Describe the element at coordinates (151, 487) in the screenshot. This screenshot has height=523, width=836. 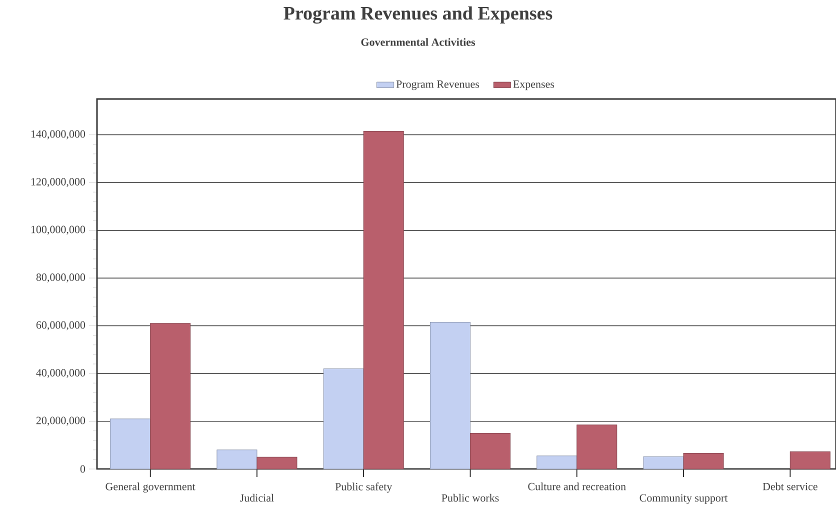
I see `x-tick-label: General government` at that location.